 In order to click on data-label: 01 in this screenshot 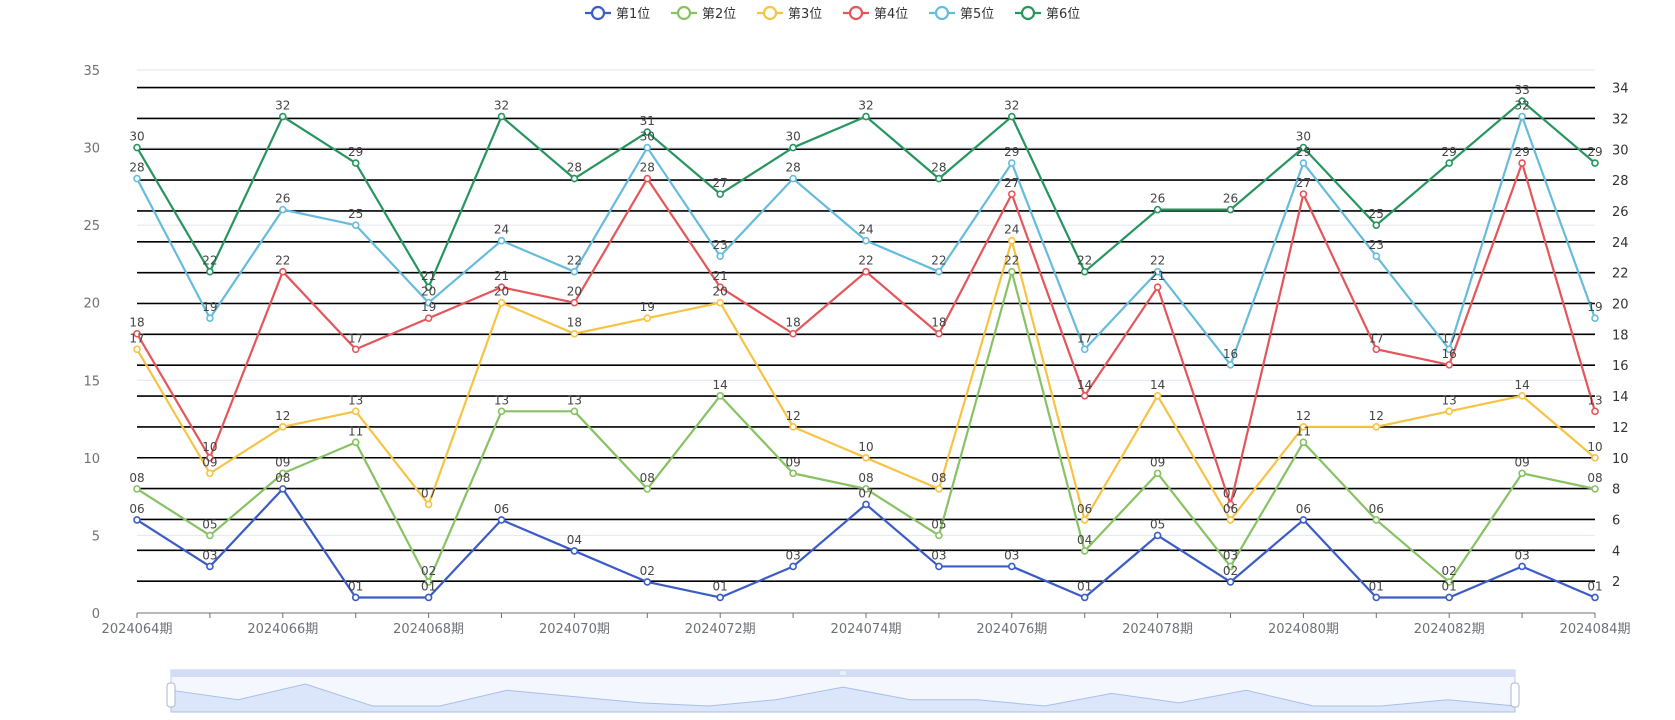, I will do `click(355, 586)`.